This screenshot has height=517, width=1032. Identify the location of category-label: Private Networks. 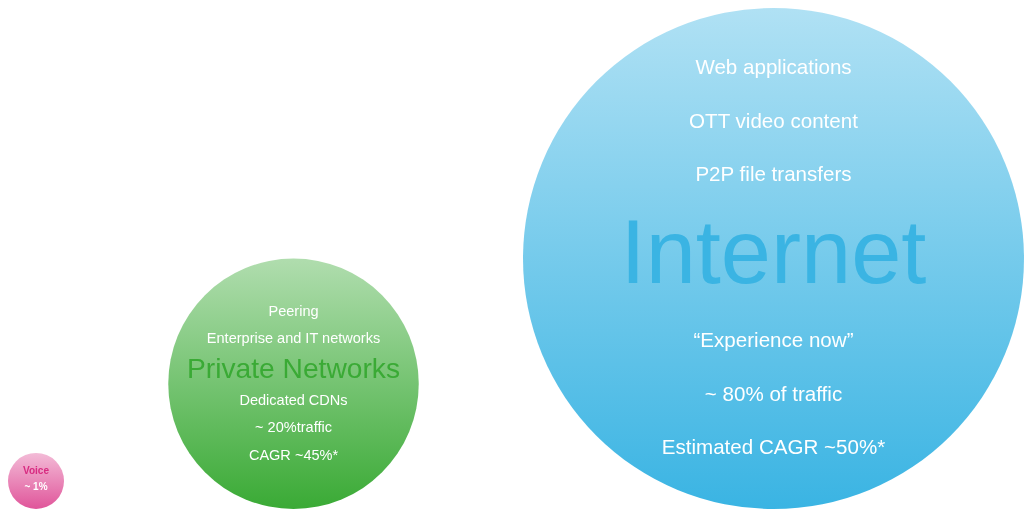
(293, 367).